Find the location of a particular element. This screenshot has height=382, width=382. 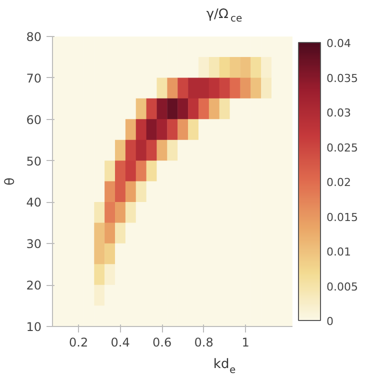

y-tick-label: 80 is located at coordinates (34, 37).